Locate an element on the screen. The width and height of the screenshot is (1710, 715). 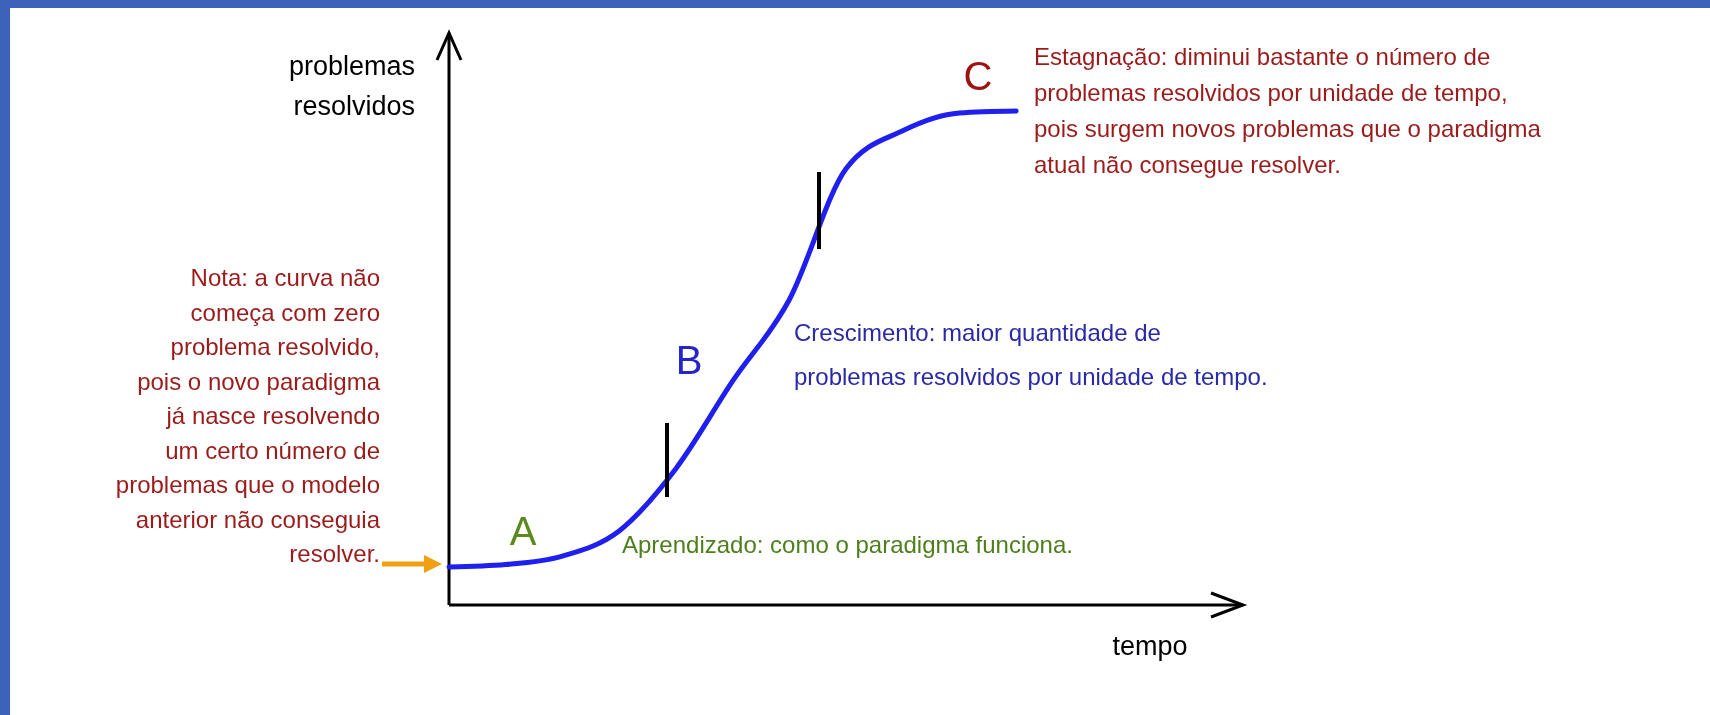
y-axis-title: problemas resolvidos is located at coordinates (351, 86).